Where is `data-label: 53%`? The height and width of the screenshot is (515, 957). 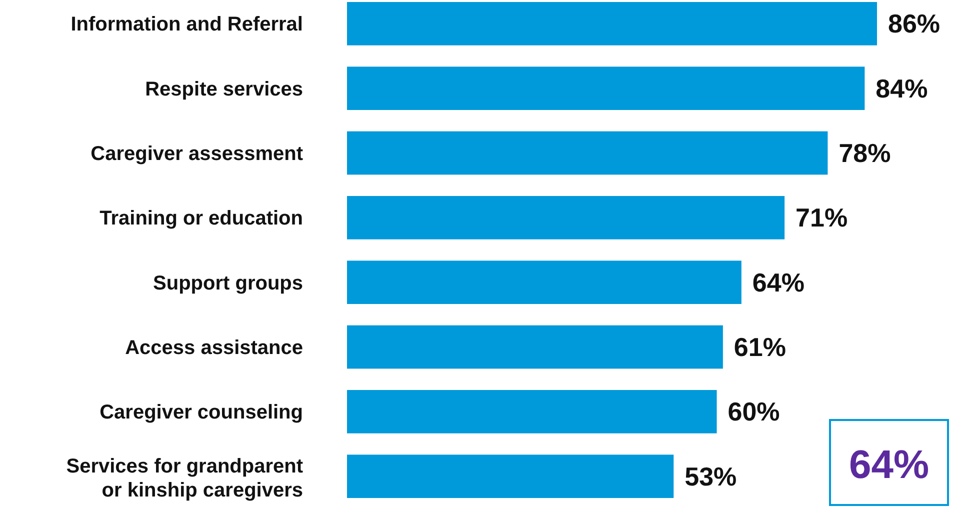 data-label: 53% is located at coordinates (710, 476).